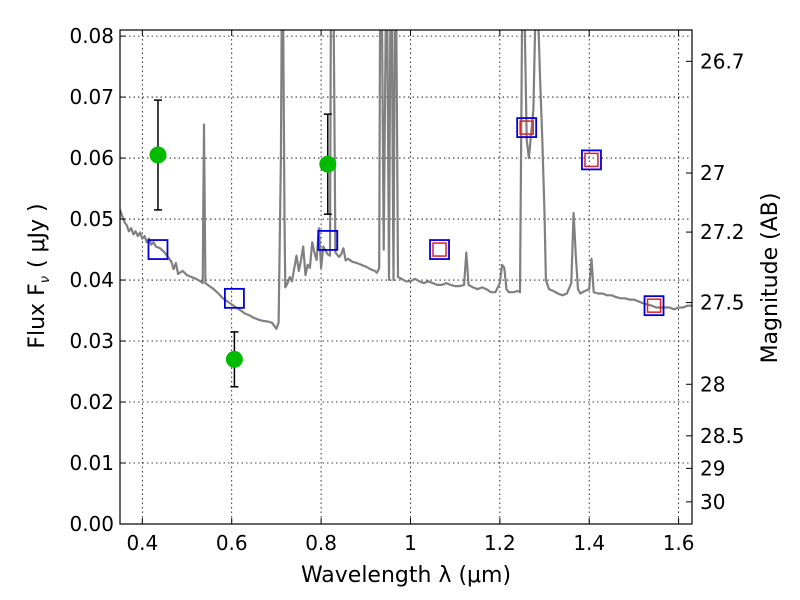 The image size is (800, 600). I want to click on y2-tick-label: 28, so click(712, 384).